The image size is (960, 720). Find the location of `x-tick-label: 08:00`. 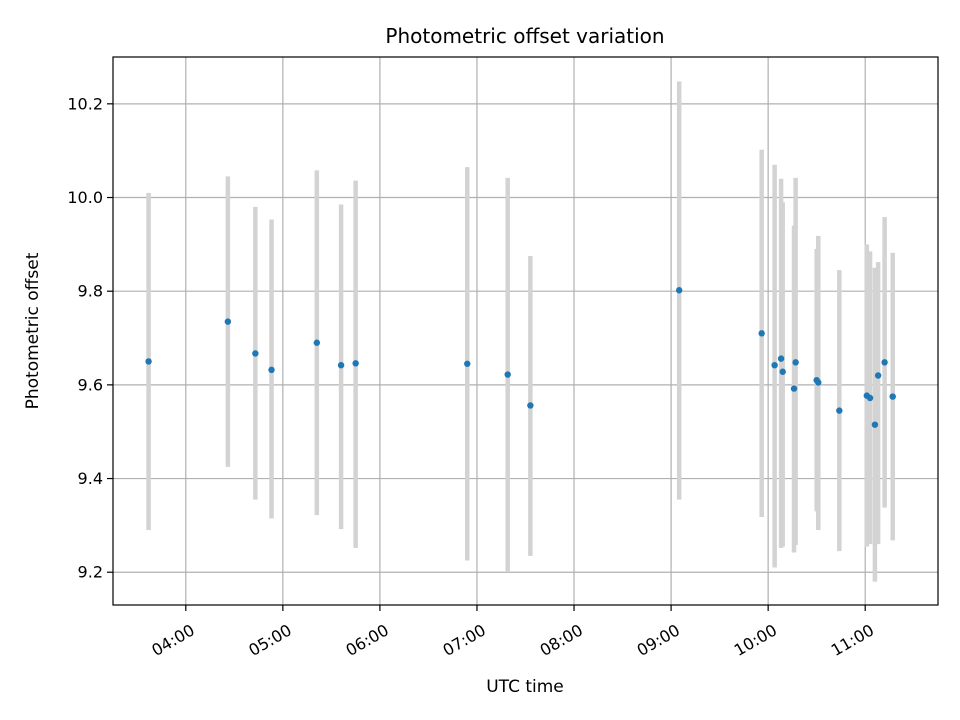

x-tick-label: 08:00 is located at coordinates (561, 640).